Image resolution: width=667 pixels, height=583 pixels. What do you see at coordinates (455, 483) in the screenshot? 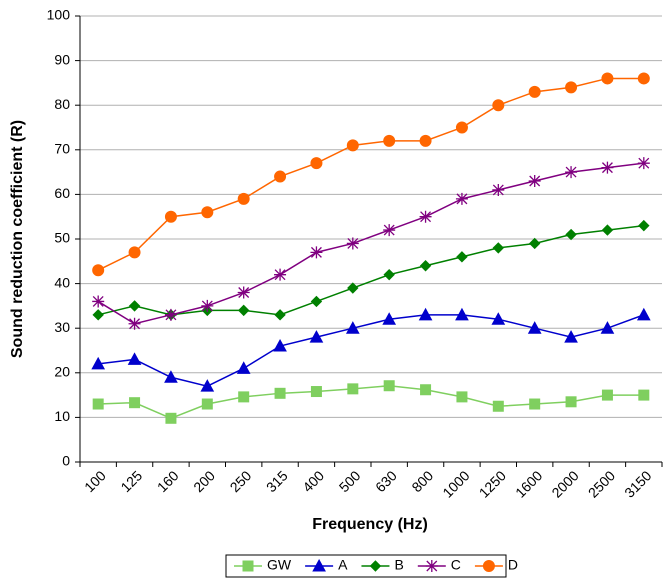
I see `x-tick-label: 1000` at bounding box center [455, 483].